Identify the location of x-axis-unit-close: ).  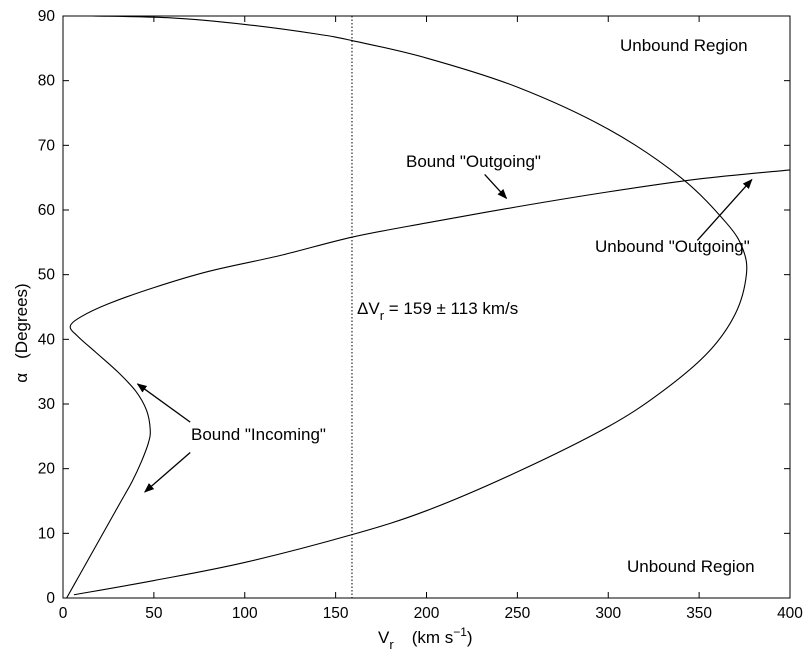
(470, 637).